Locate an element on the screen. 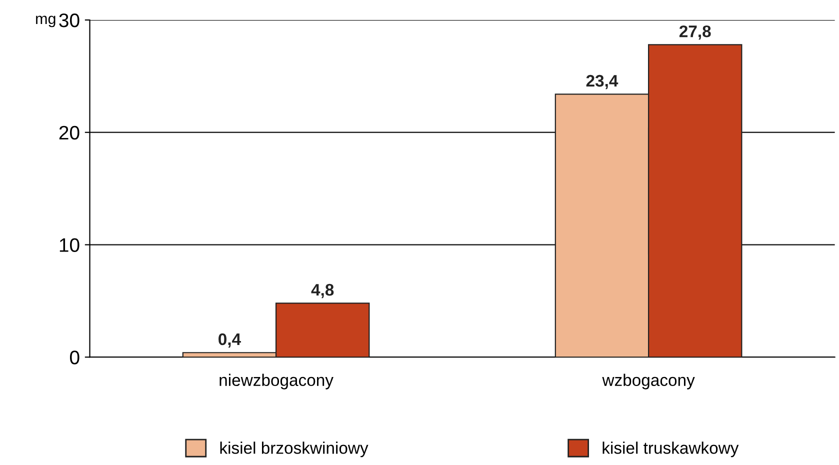  legend-label: kisiel brzoskwiniowy is located at coordinates (294, 450).